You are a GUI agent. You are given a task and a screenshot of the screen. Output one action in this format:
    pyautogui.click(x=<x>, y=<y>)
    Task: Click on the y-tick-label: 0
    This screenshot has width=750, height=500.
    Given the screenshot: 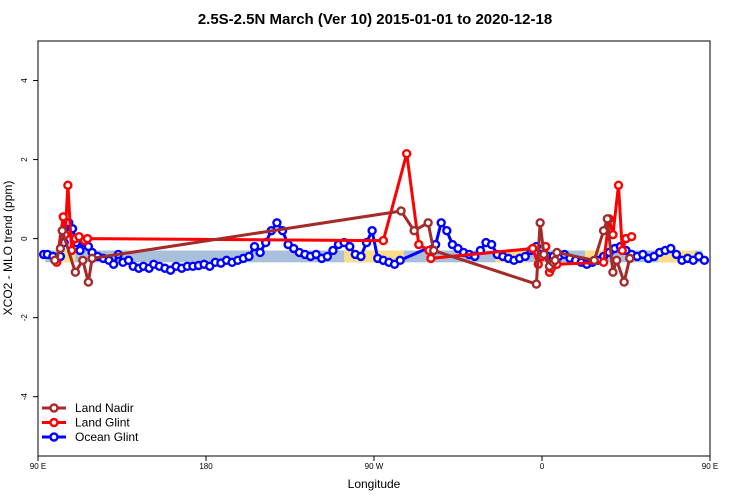 What is the action you would take?
    pyautogui.click(x=24, y=238)
    